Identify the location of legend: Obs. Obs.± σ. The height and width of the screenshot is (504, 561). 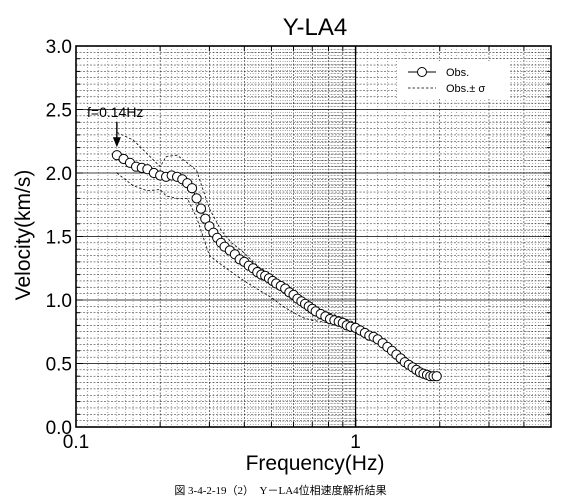
(454, 80).